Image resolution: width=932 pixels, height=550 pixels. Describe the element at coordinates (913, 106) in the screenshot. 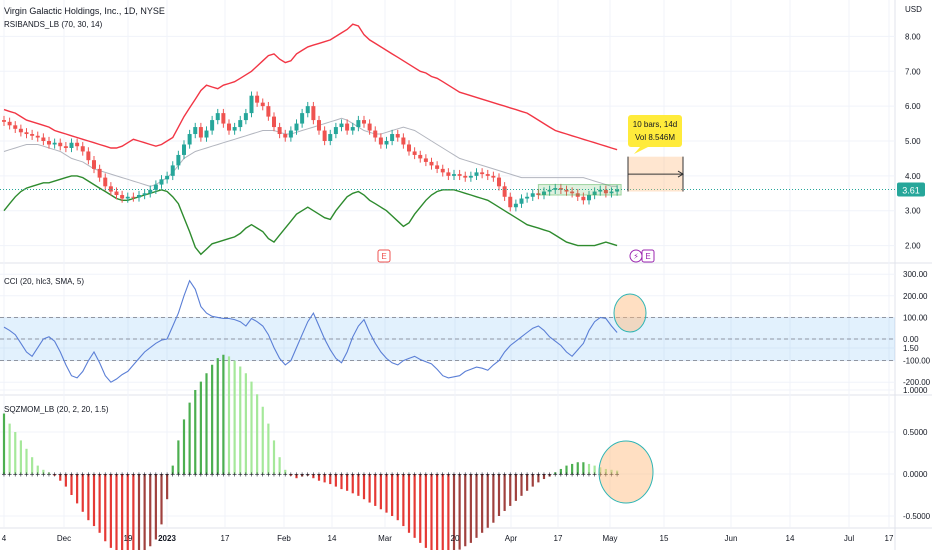

I see `price-tick-label: 6.00` at that location.